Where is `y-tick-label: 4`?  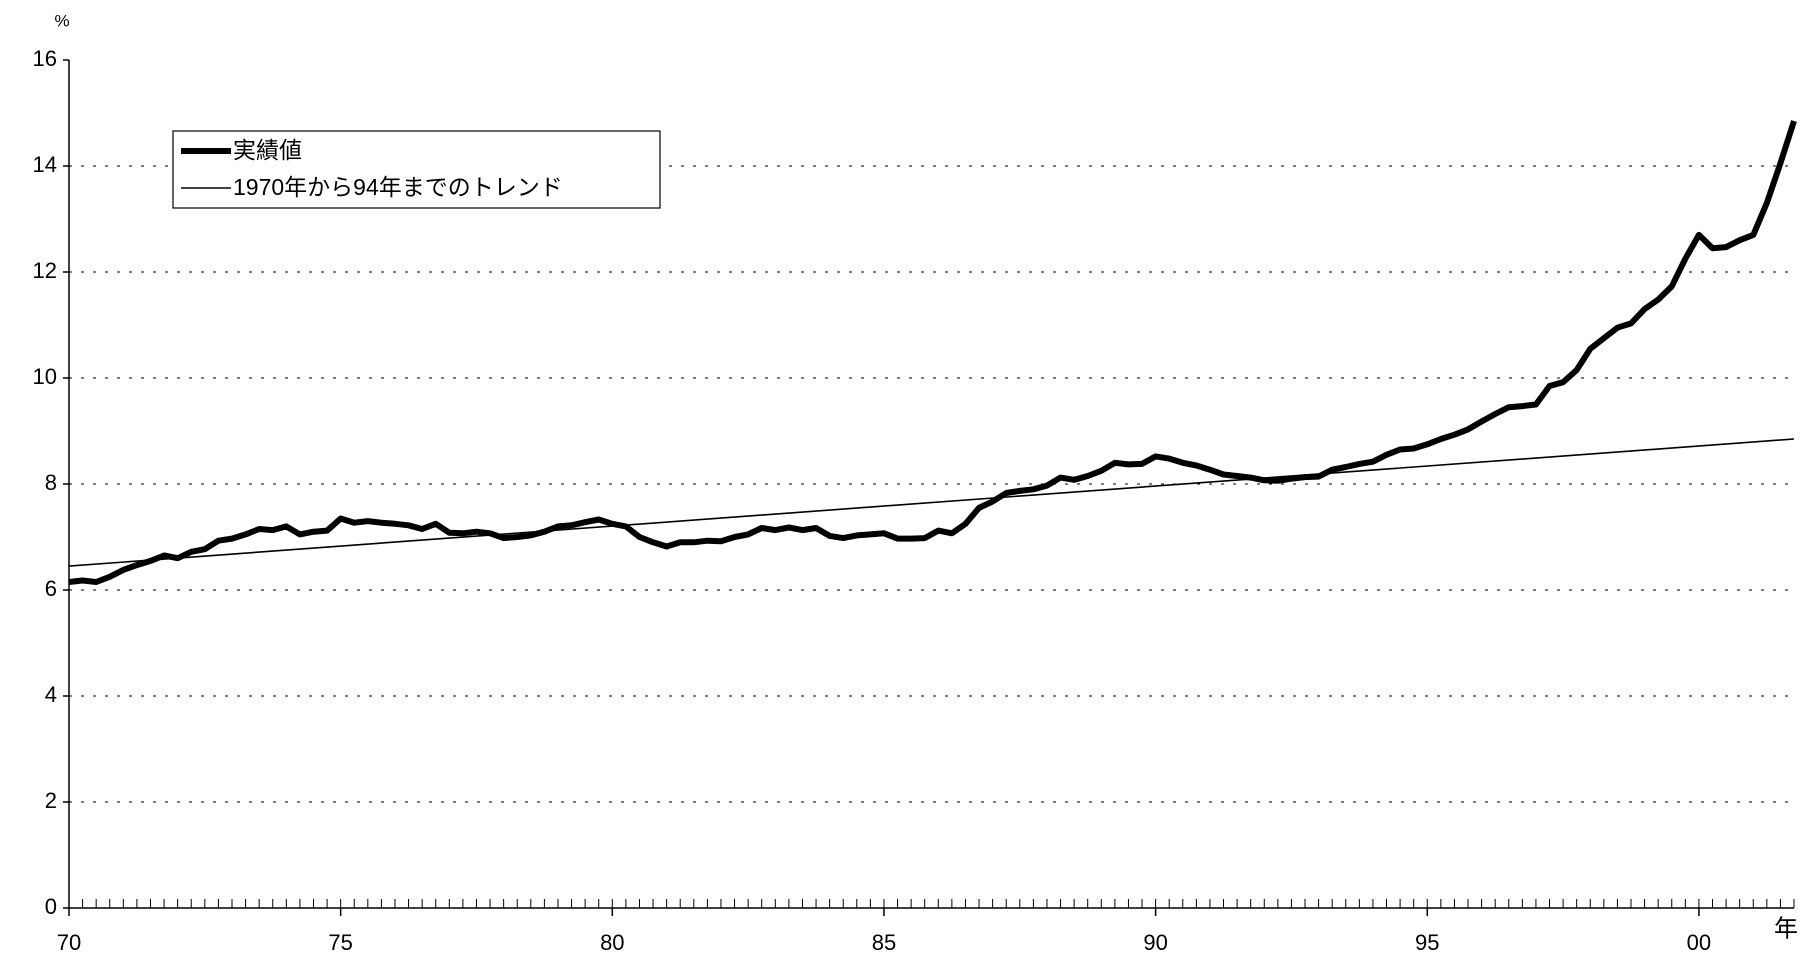 y-tick-label: 4 is located at coordinates (51, 694).